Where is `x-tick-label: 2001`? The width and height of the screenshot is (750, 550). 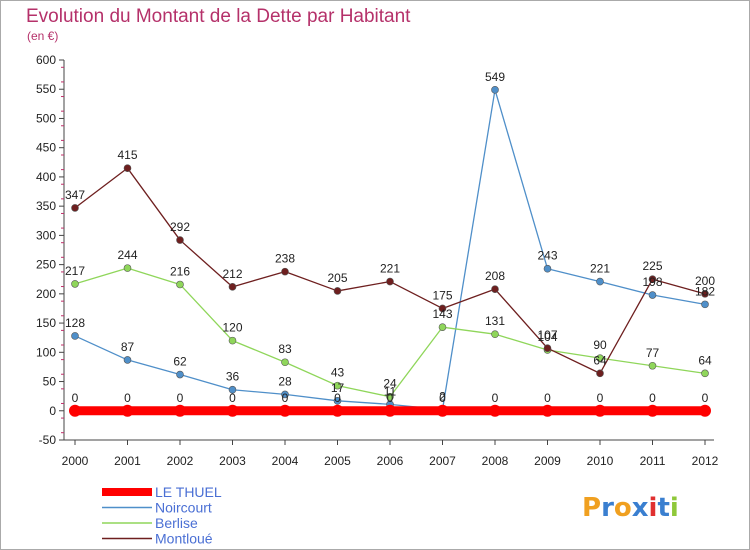
x-tick-label: 2001 is located at coordinates (127, 461).